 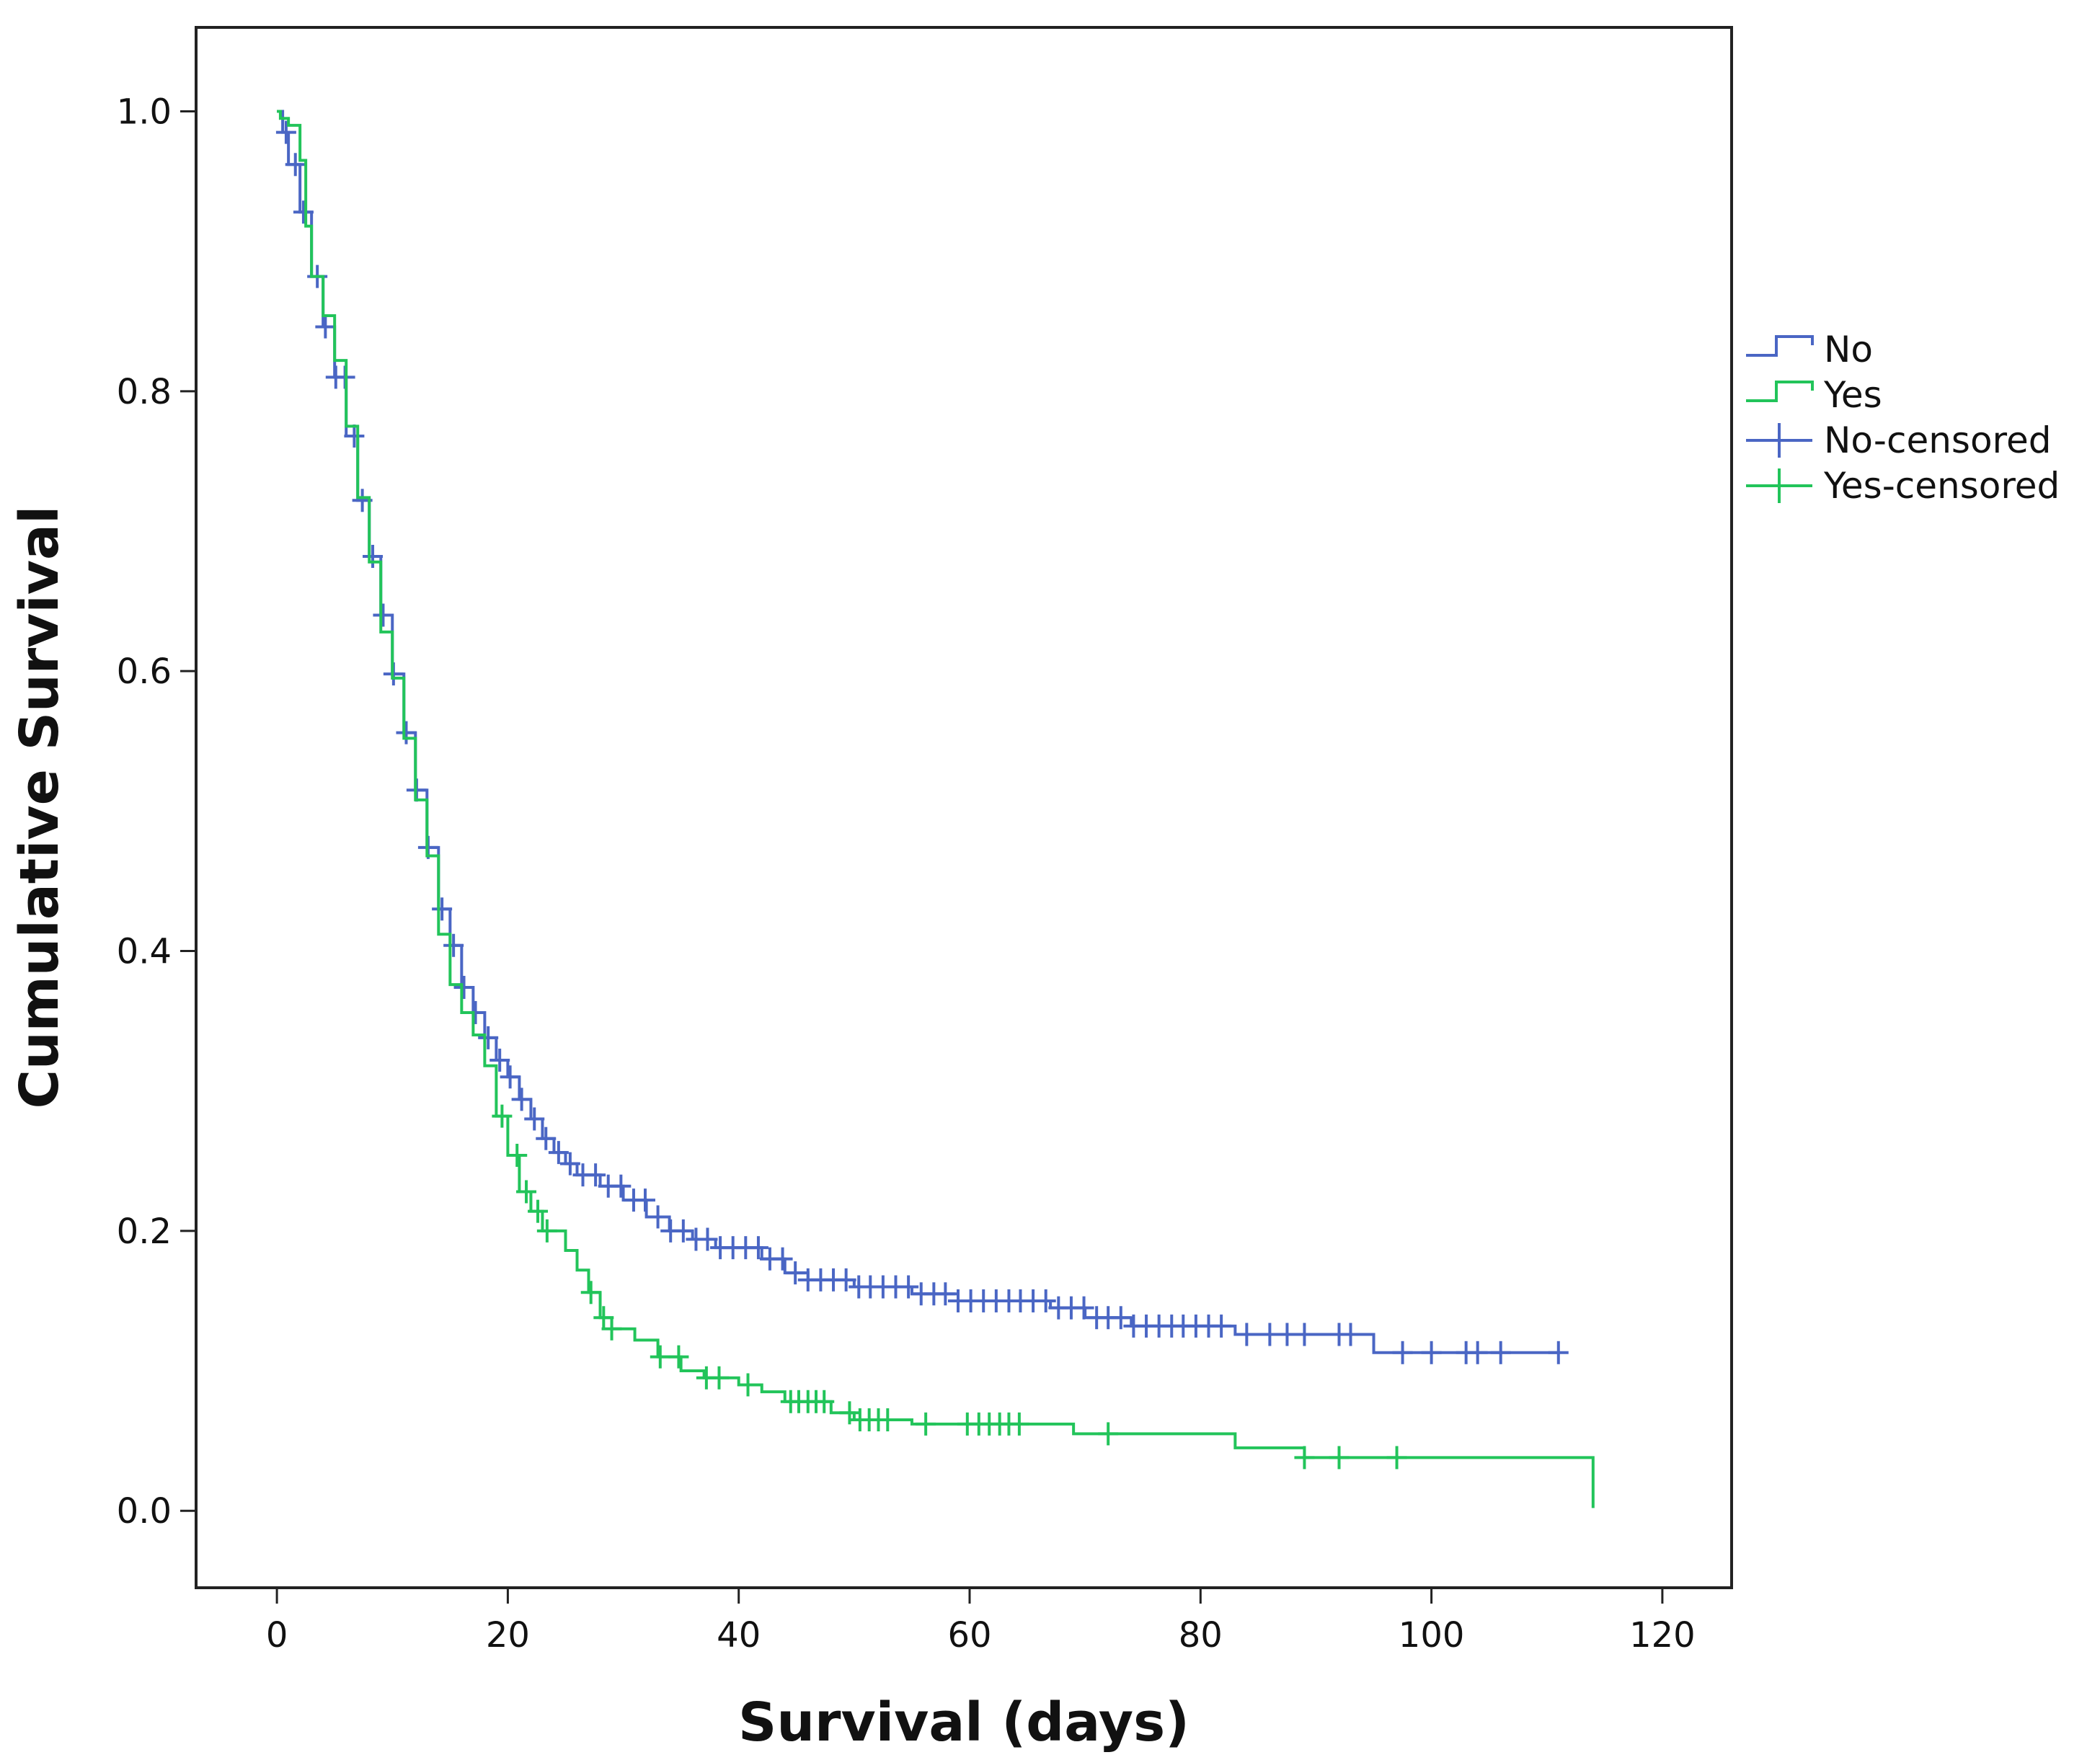 What do you see at coordinates (1662, 1635) in the screenshot?
I see `x-tick-label: 120` at bounding box center [1662, 1635].